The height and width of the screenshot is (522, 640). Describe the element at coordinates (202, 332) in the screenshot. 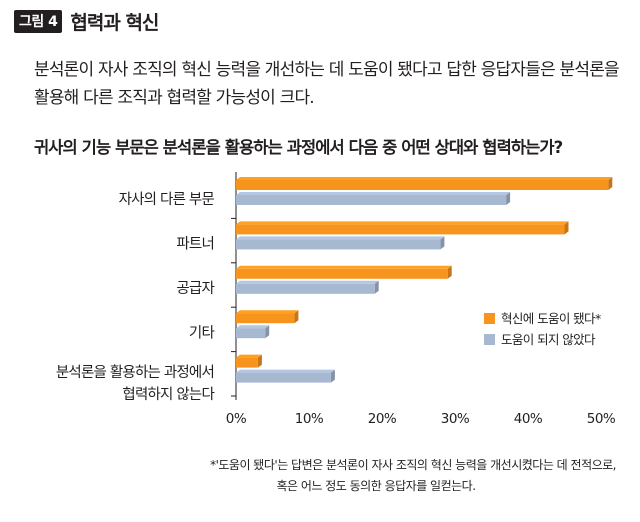

I see `category-label: 기타` at that location.